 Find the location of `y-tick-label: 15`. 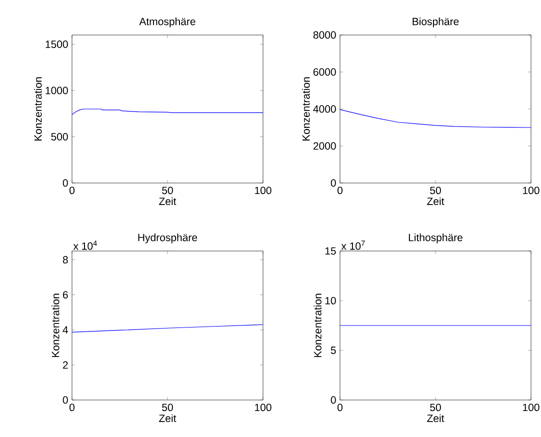

y-tick-label: 15 is located at coordinates (330, 251).